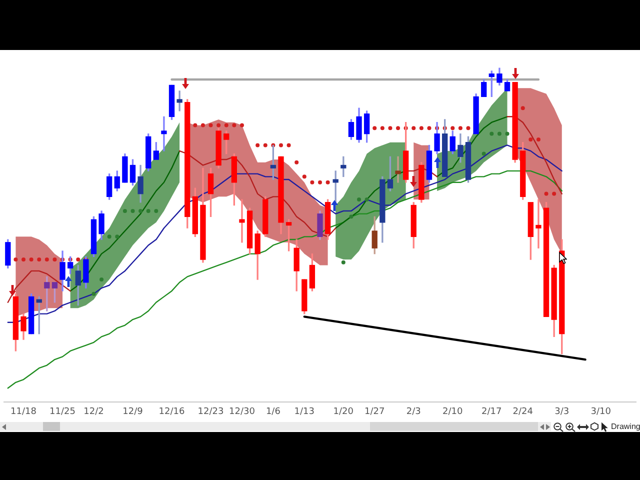 This screenshot has height=480, width=640. Describe the element at coordinates (304, 411) in the screenshot. I see `x-tick-label: 1/13` at that location.